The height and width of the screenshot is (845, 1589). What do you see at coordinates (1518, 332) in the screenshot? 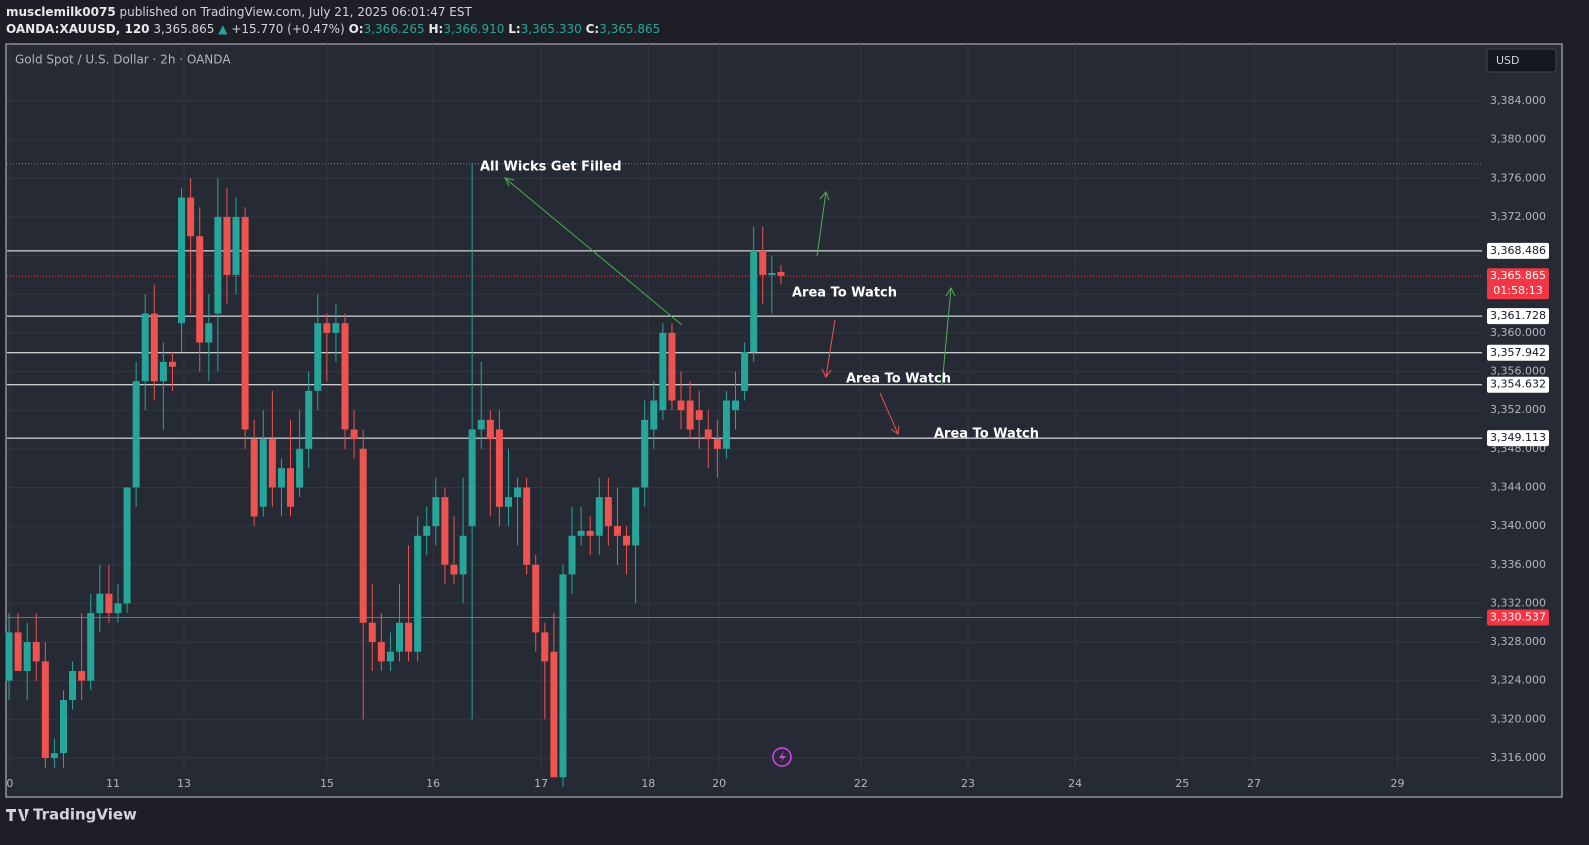
I see `y-tick-label: 3,360.000` at bounding box center [1518, 332].